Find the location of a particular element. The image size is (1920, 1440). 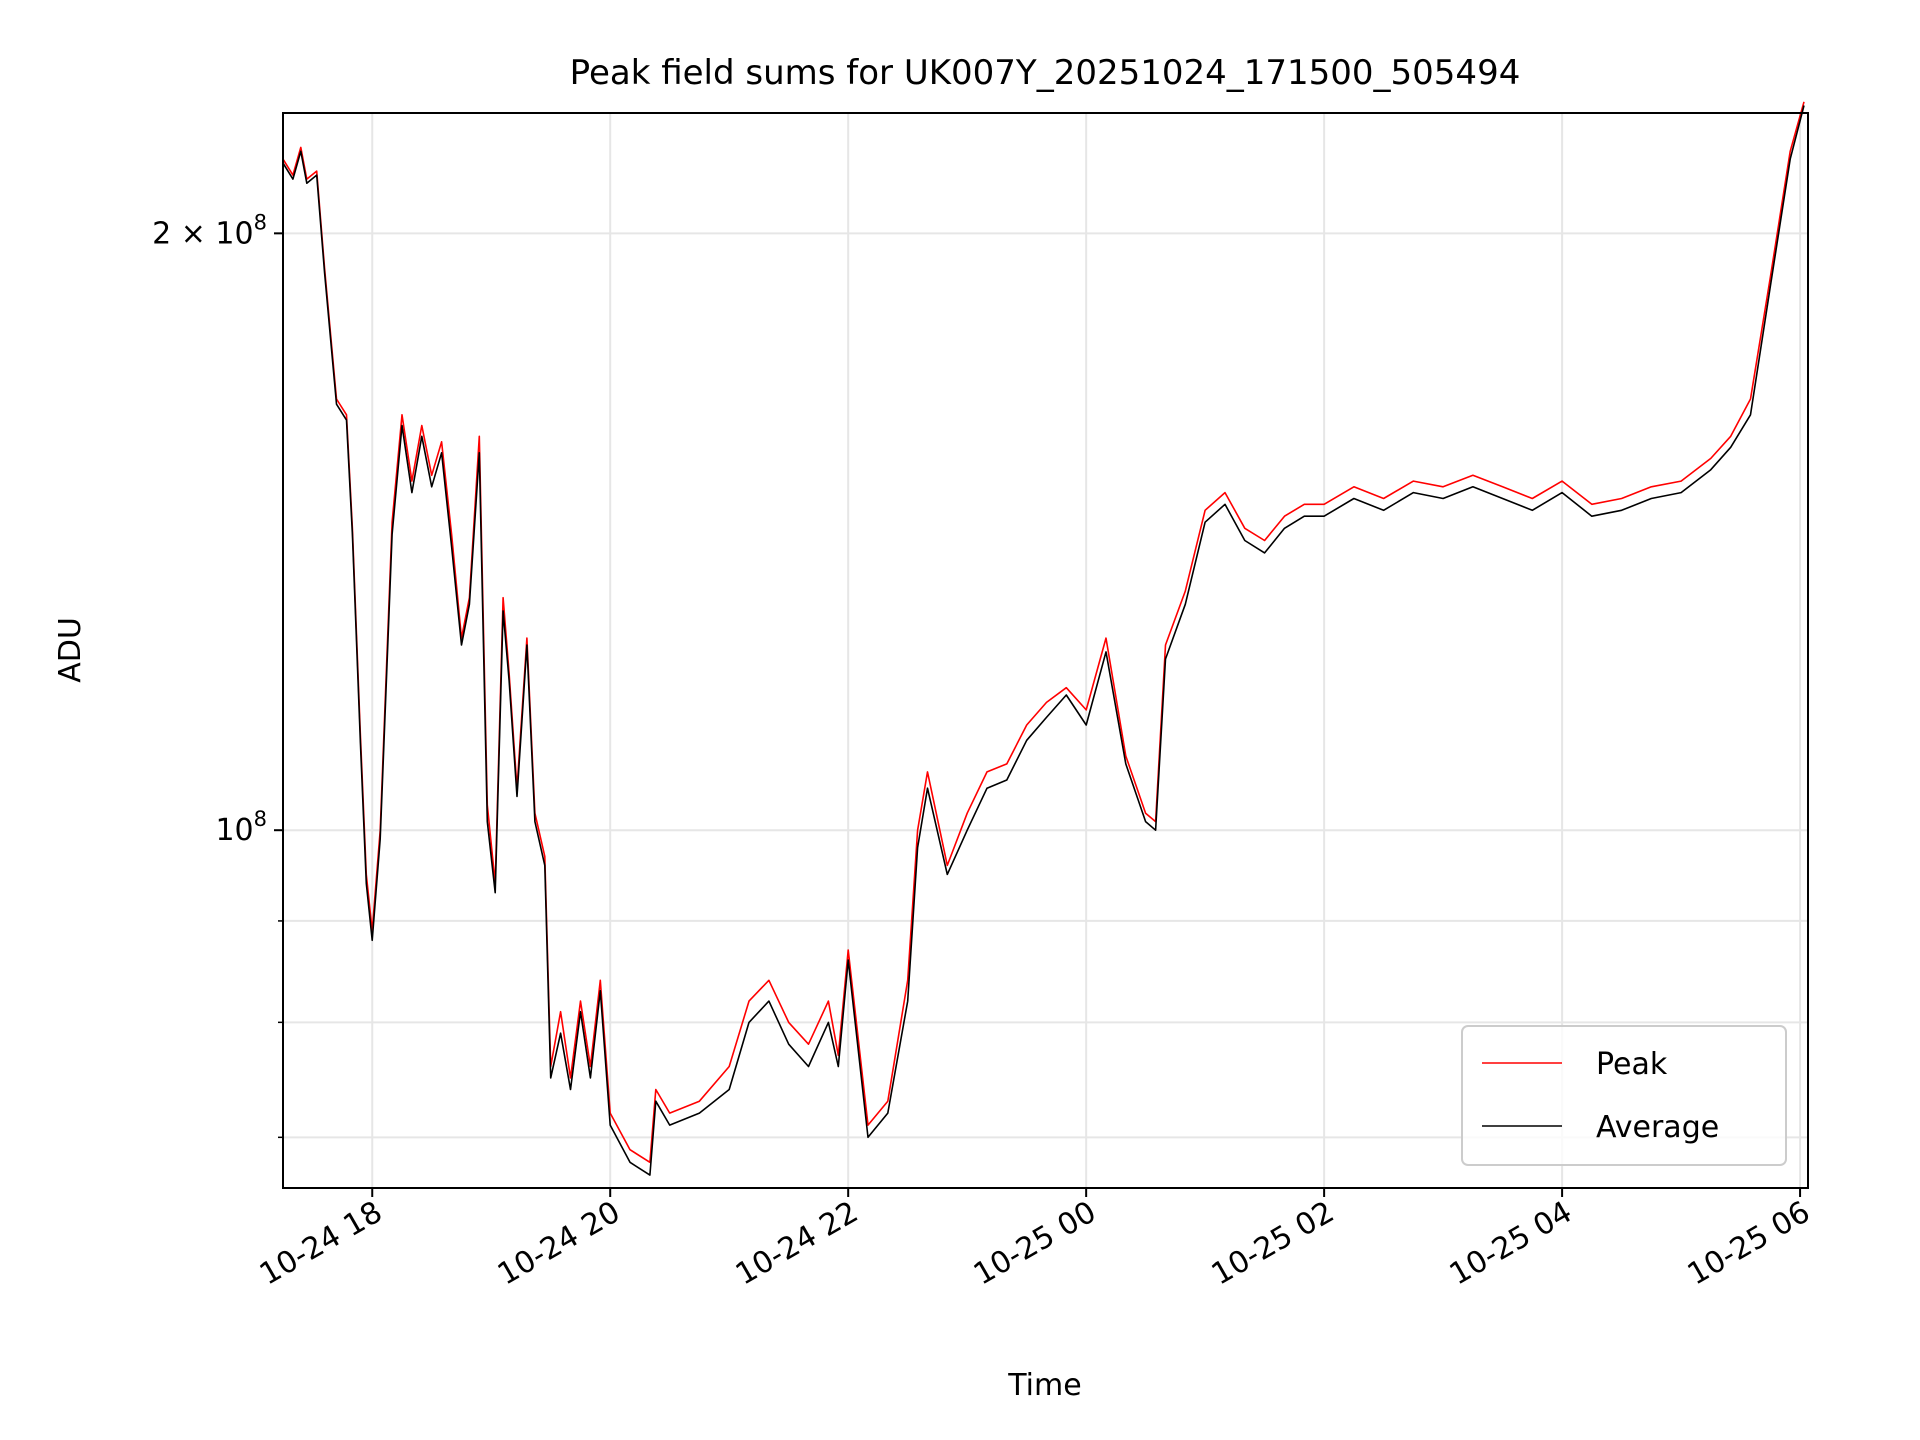

y-tick-base: 10 is located at coordinates (234, 830).